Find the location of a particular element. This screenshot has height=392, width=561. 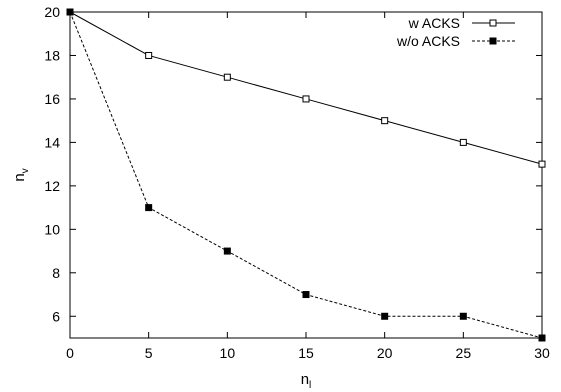

x-tick-label: 25 is located at coordinates (464, 353).